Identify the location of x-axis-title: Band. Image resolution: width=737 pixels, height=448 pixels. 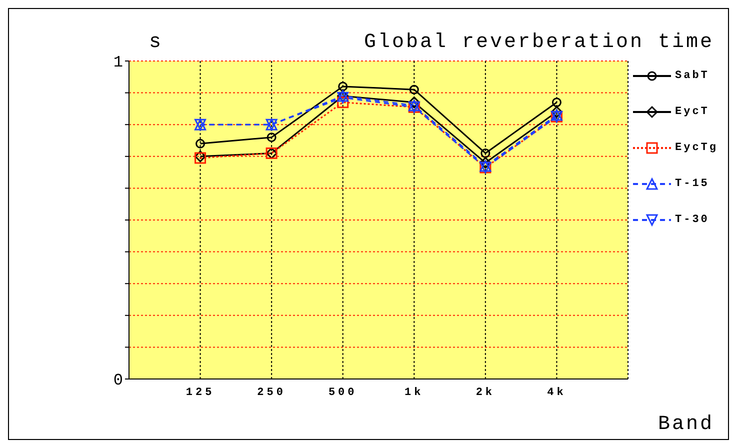
(686, 424).